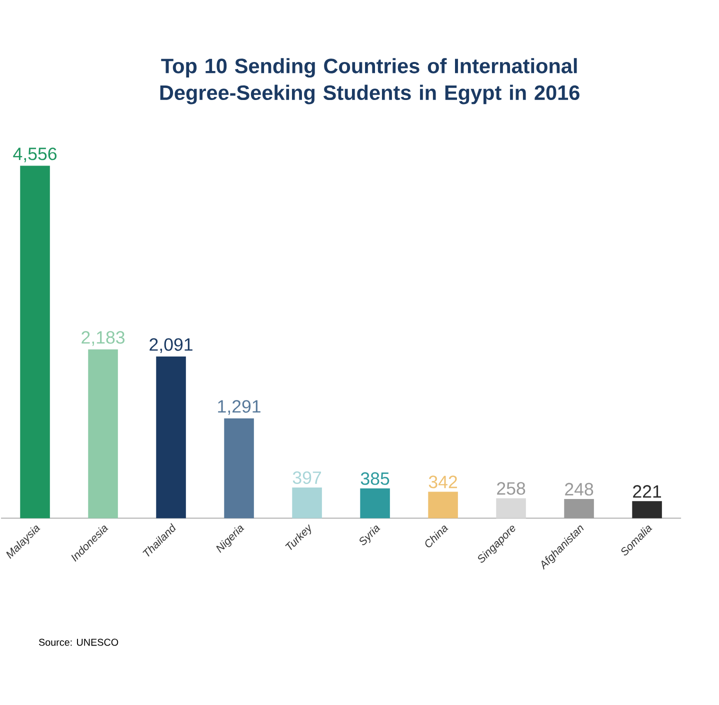 The image size is (719, 705). Describe the element at coordinates (647, 491) in the screenshot. I see `data-label: 221` at that location.